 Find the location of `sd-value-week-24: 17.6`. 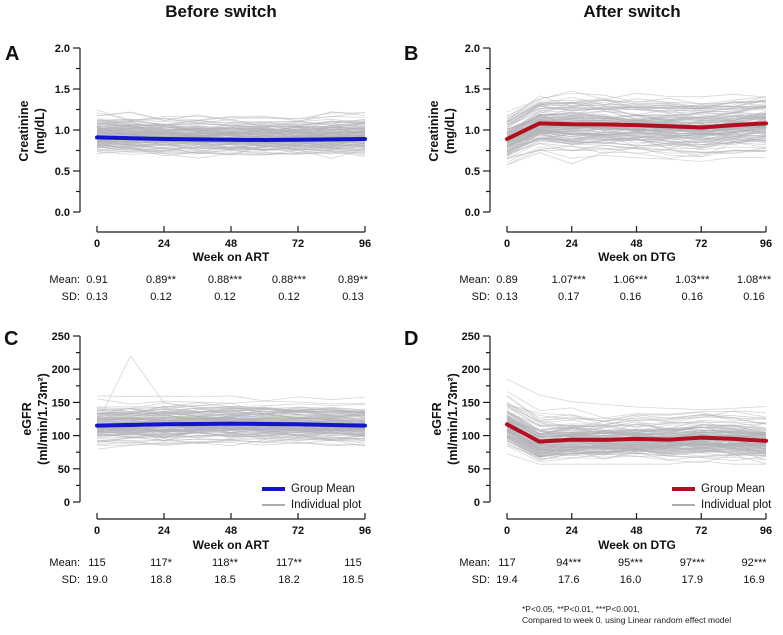

sd-value-week-24: 17.6 is located at coordinates (569, 580).